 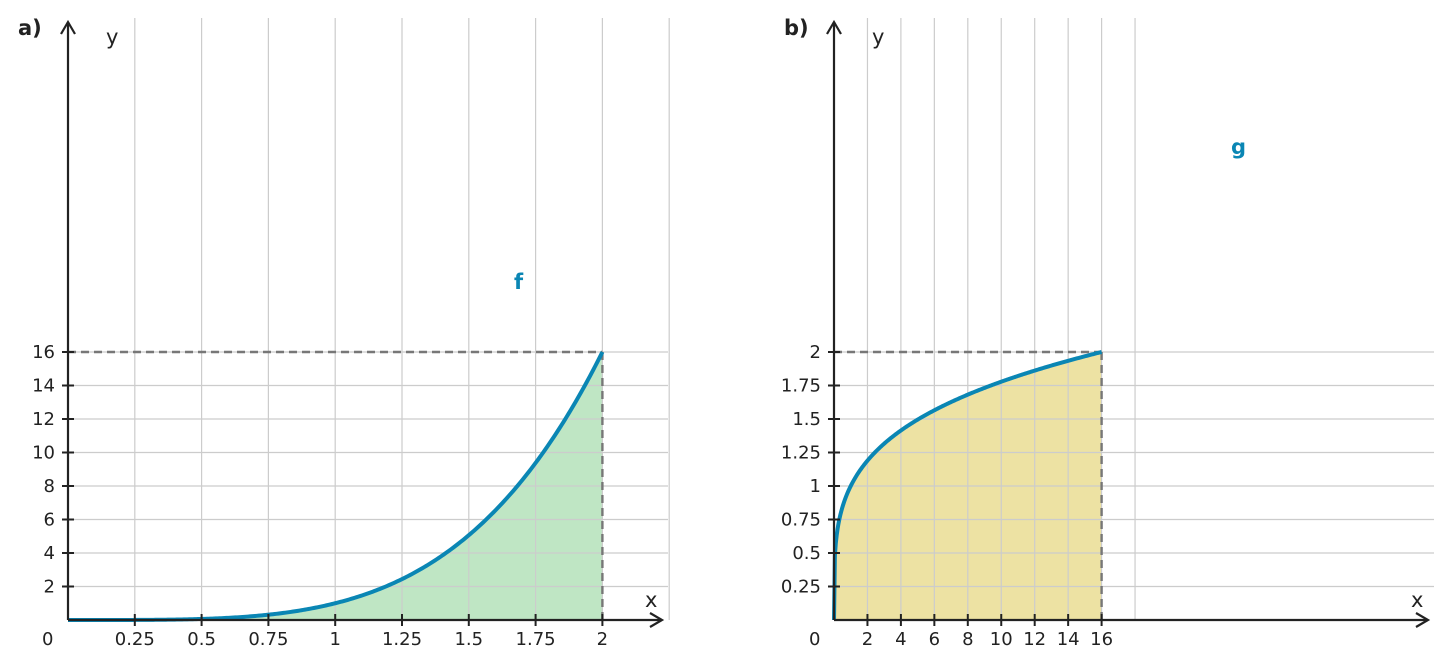 I want to click on origin-label-a: 0, so click(x=47, y=639).